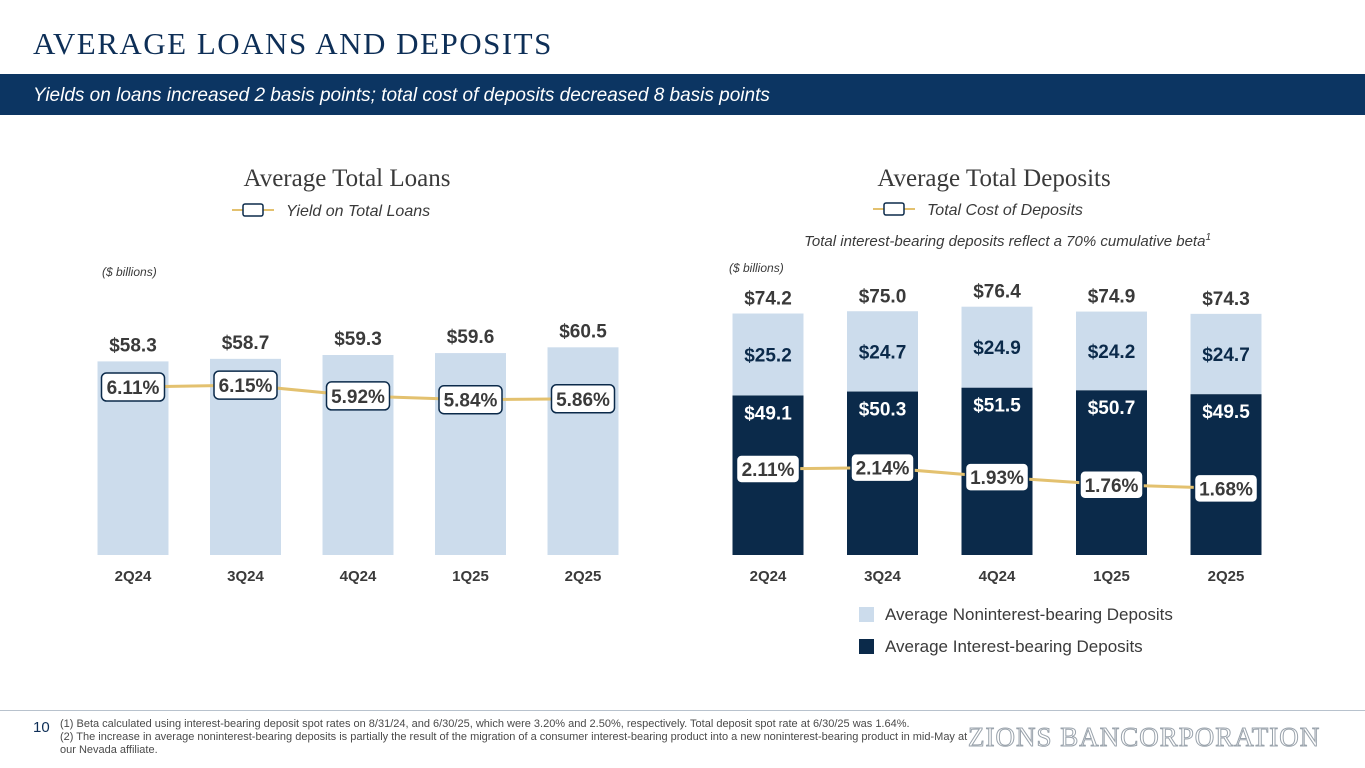 Image resolution: width=1365 pixels, height=768 pixels. I want to click on legend-noninterest-label: Average Noninterest-bearing Deposits, so click(1029, 614).